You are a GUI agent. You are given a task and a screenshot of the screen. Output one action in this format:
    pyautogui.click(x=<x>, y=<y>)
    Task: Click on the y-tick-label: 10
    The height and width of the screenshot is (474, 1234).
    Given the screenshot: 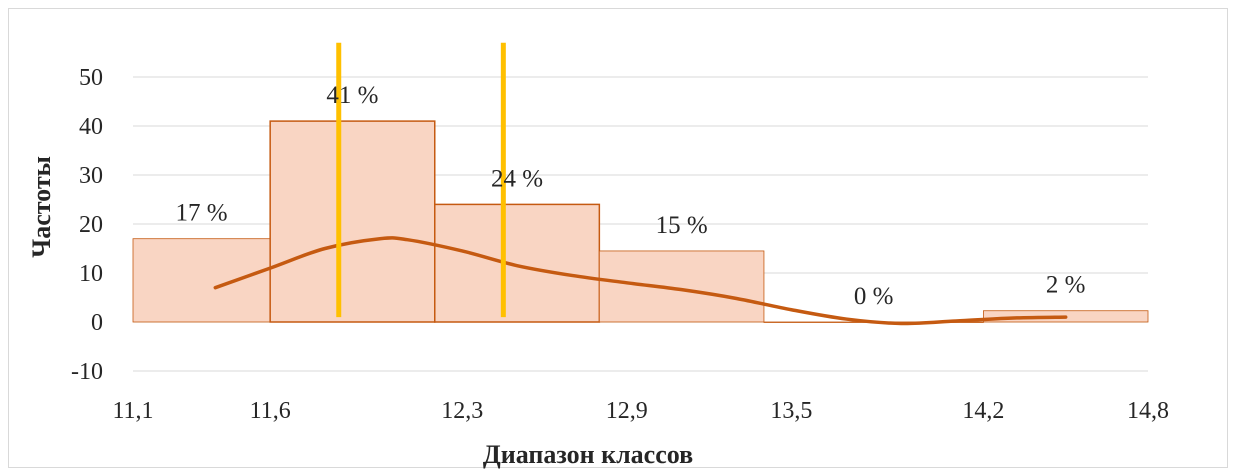 What is the action you would take?
    pyautogui.click(x=91, y=274)
    